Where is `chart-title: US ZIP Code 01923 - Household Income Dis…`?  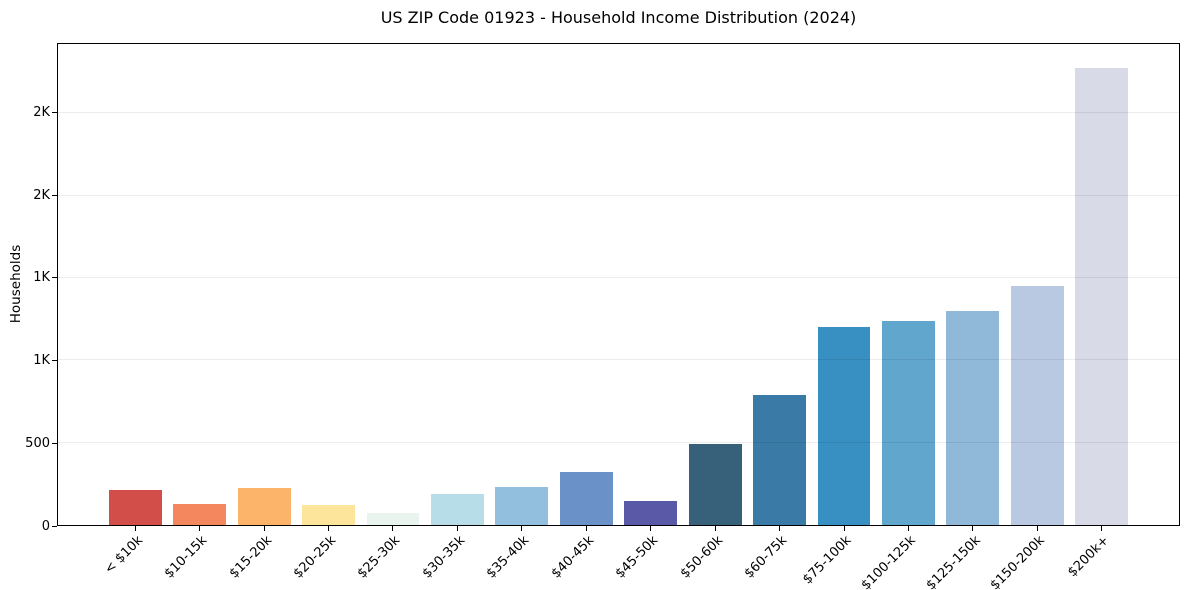 chart-title: US ZIP Code 01923 - Household Income Dis… is located at coordinates (618, 17).